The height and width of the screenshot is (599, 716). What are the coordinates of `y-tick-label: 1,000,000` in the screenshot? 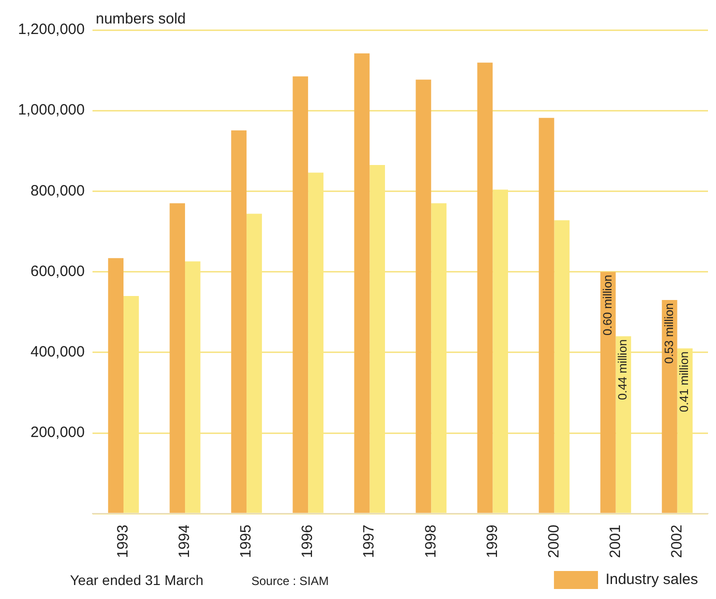 It's located at (51, 110).